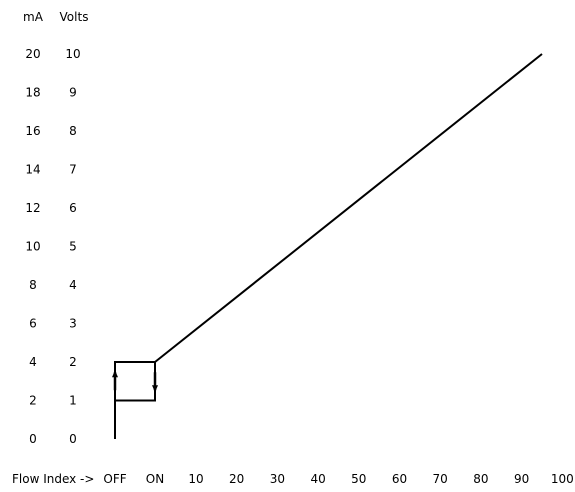 This screenshot has width=575, height=492. I want to click on y-tick-mA: 18, so click(32, 93).